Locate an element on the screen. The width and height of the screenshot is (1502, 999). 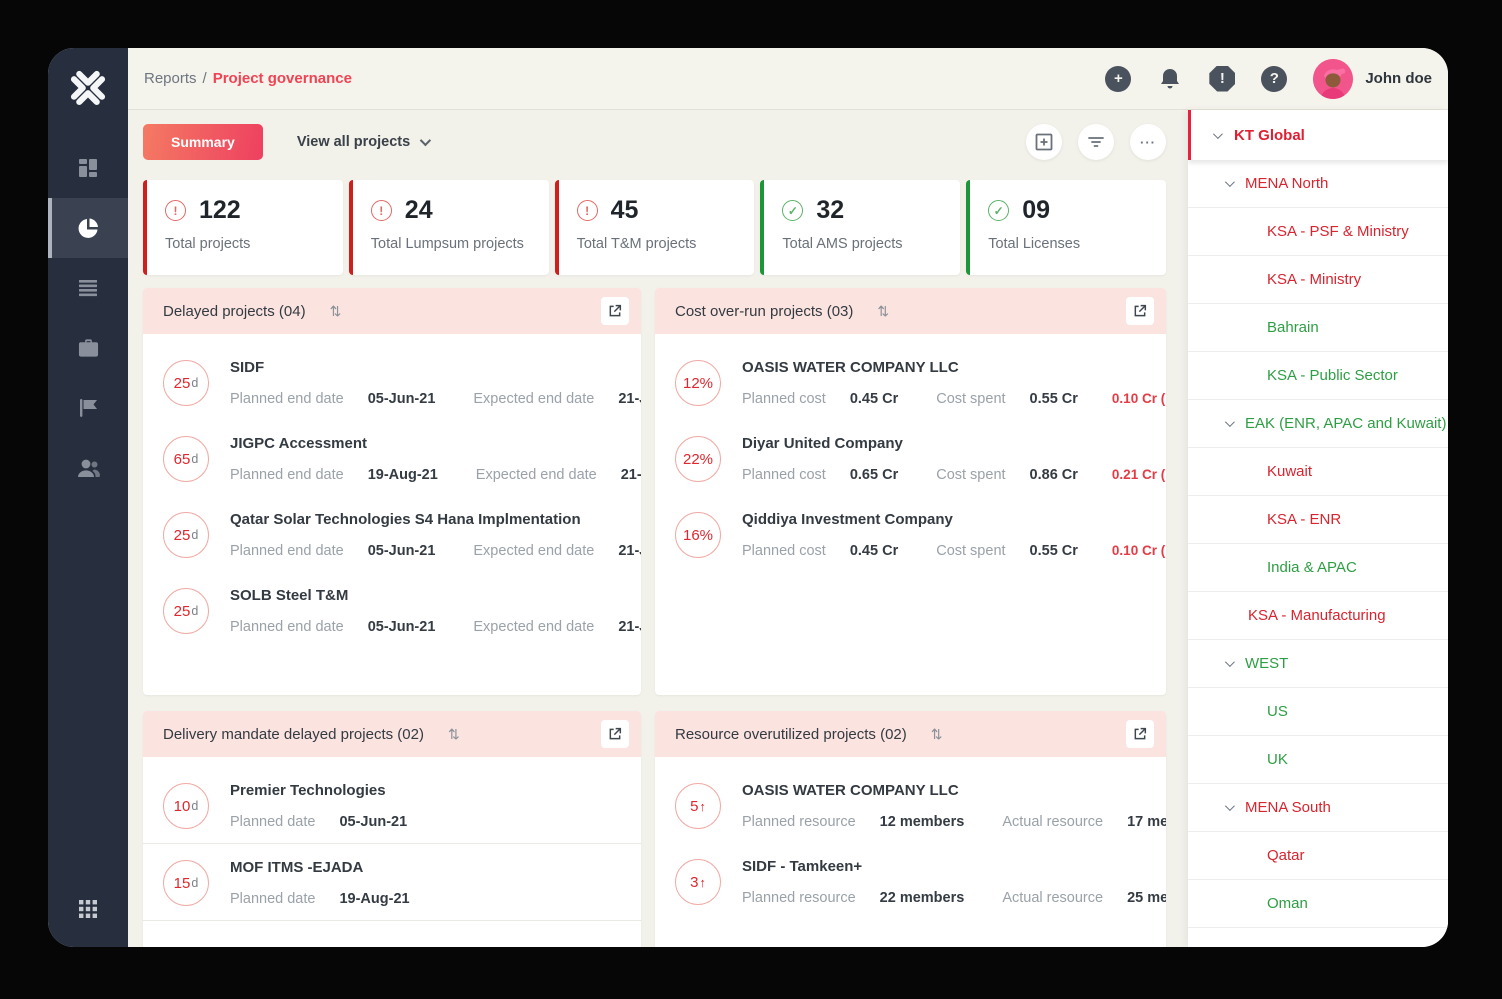
summary-button: Summary is located at coordinates (203, 142).